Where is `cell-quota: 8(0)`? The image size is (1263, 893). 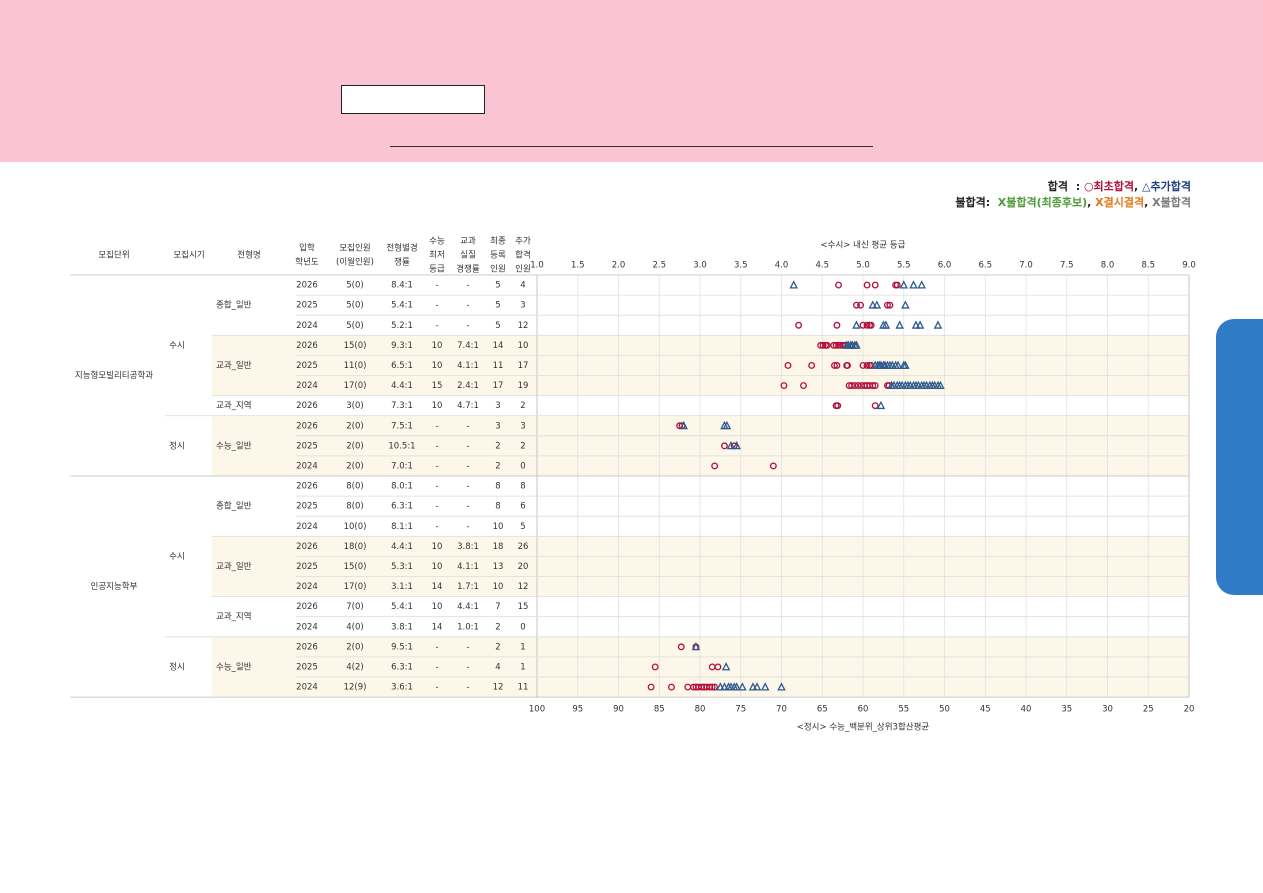 cell-quota: 8(0) is located at coordinates (354, 507).